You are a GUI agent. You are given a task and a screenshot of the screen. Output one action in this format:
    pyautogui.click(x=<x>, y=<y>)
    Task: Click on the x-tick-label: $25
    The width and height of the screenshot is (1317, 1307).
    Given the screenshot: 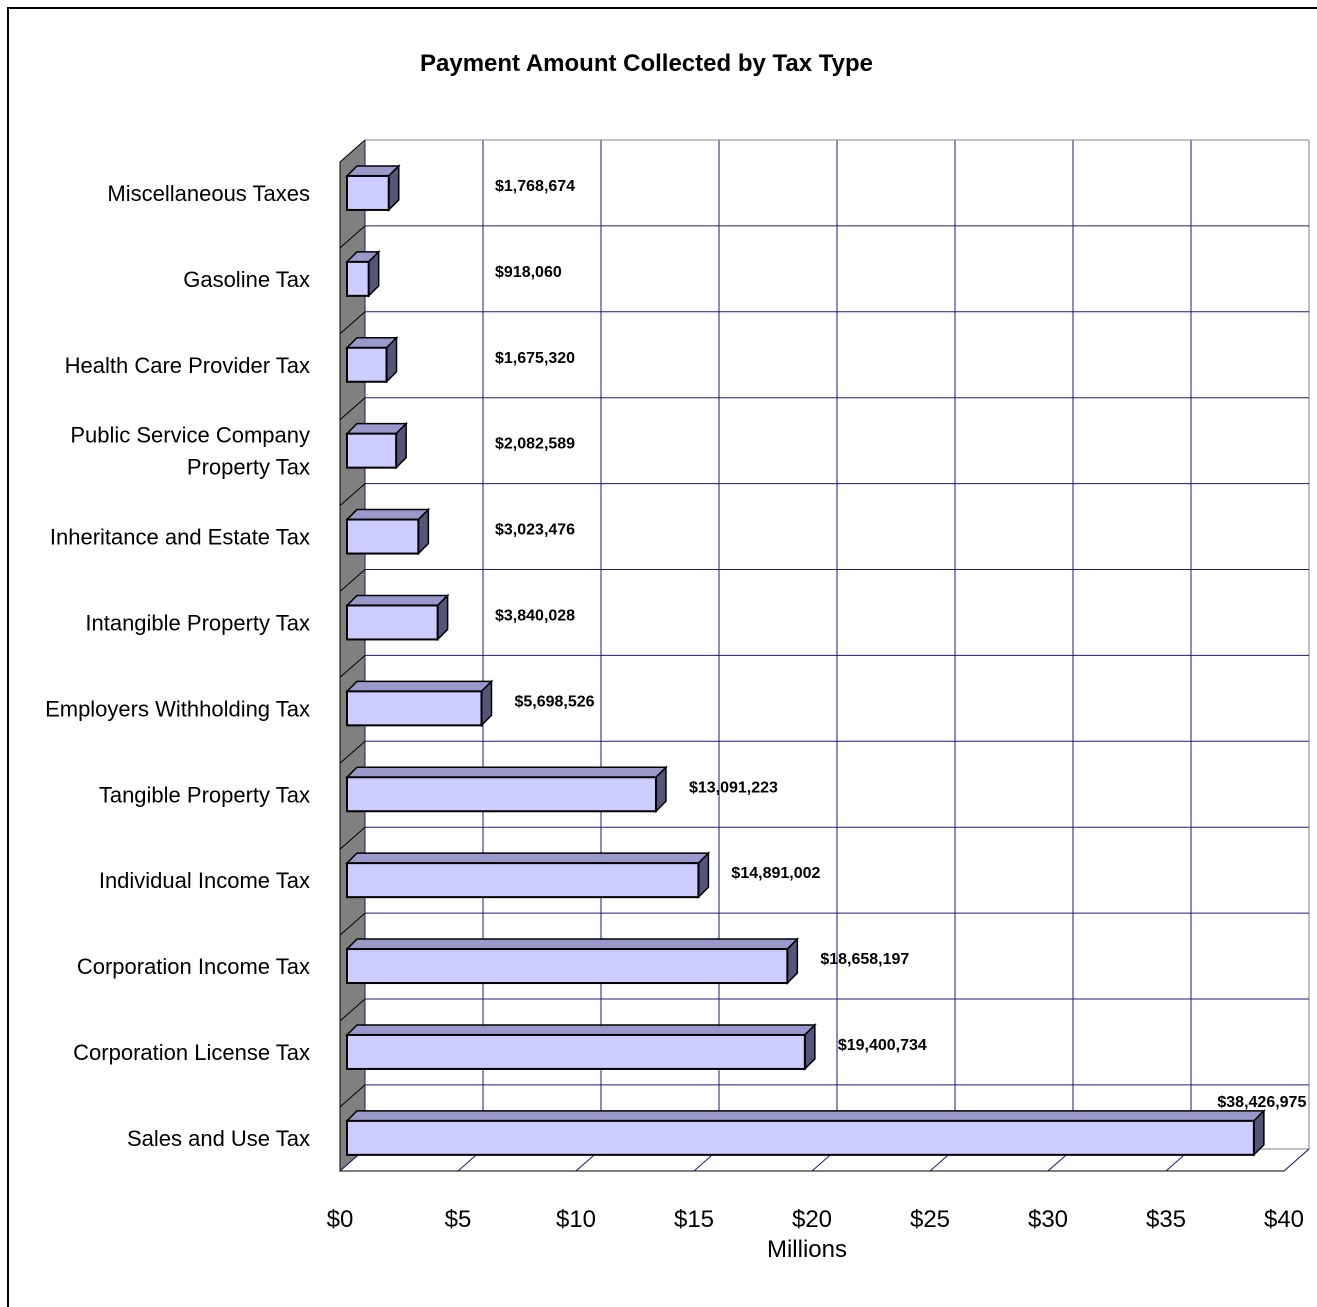 What is the action you would take?
    pyautogui.click(x=930, y=1219)
    